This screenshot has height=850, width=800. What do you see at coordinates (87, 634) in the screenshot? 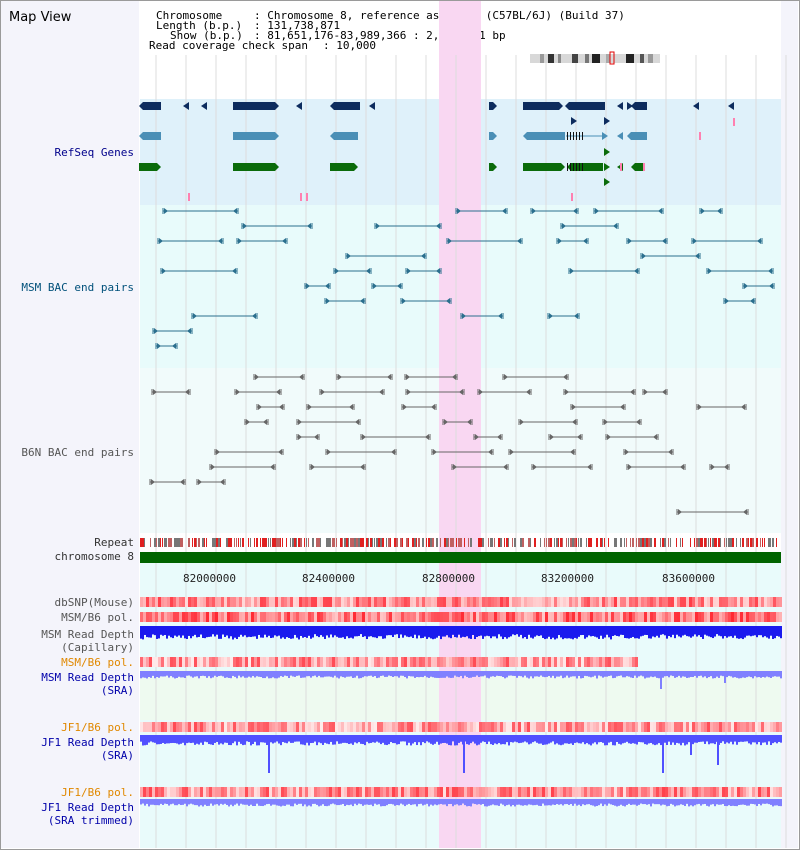
I see `track-label-msm-depth-capillary: MSM Read Depth` at bounding box center [87, 634].